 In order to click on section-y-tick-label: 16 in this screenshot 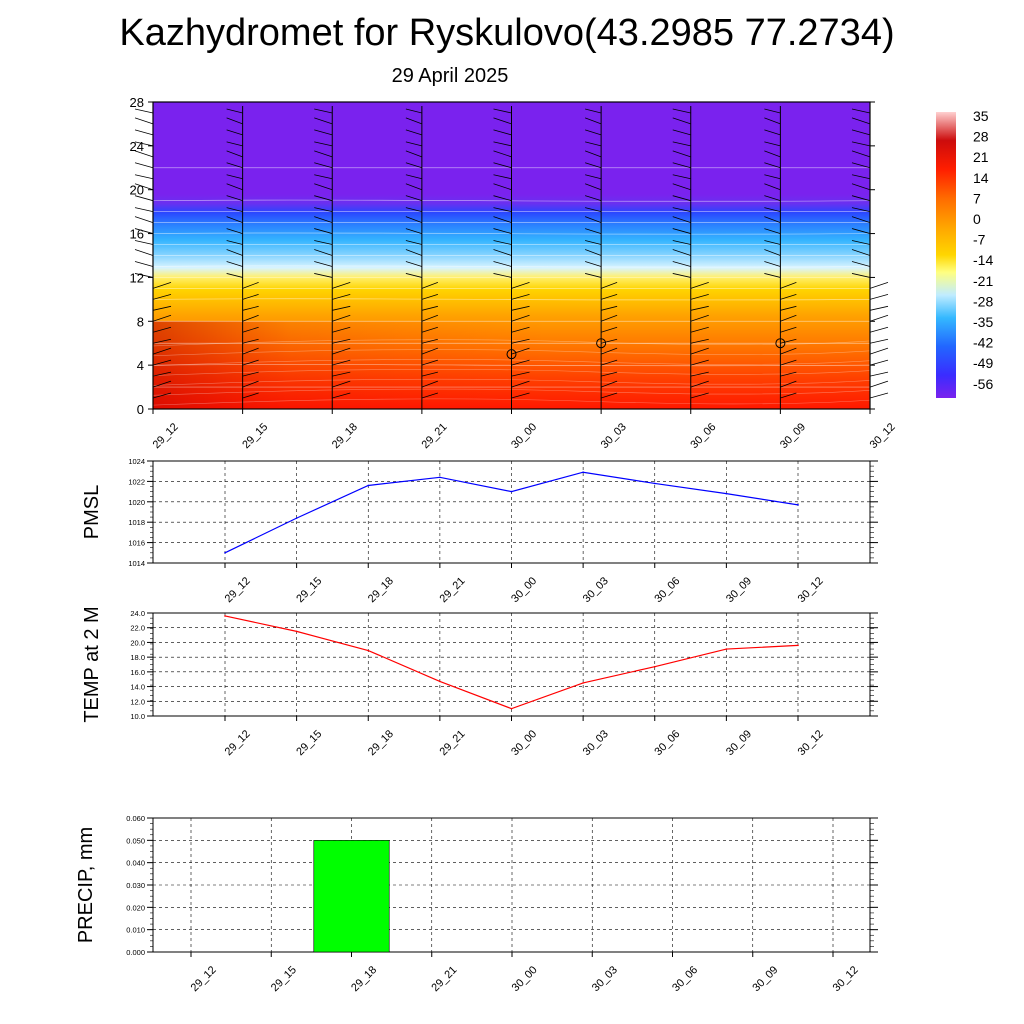, I will do `click(137, 234)`.